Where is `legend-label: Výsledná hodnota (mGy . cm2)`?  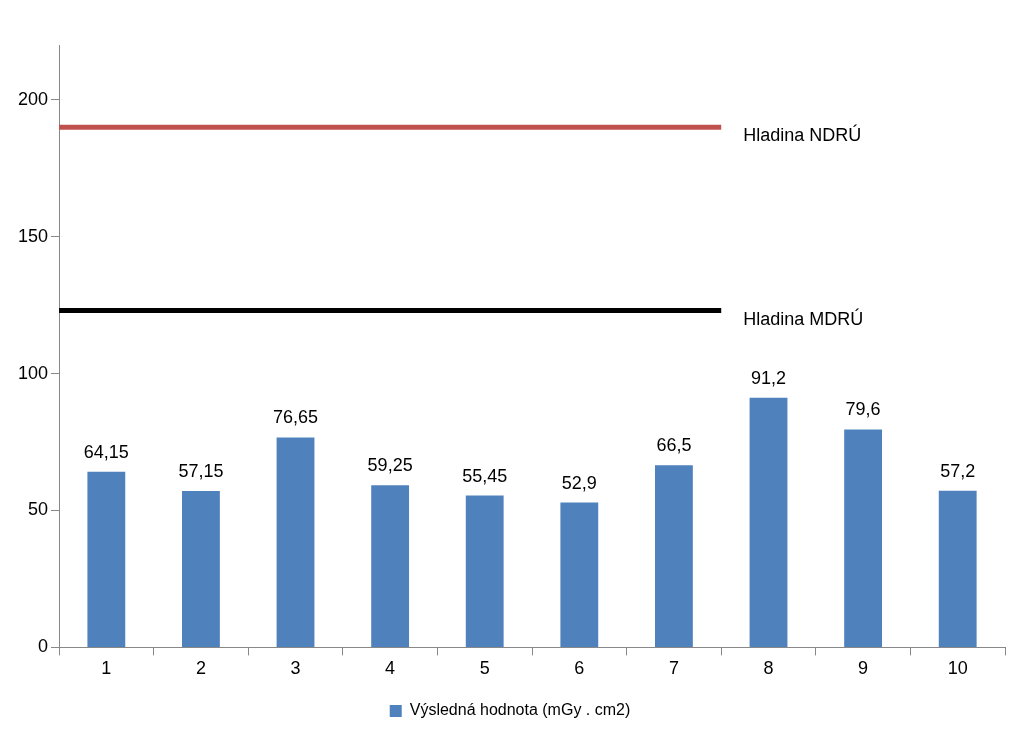 legend-label: Výsledná hodnota (mGy . cm2) is located at coordinates (520, 710).